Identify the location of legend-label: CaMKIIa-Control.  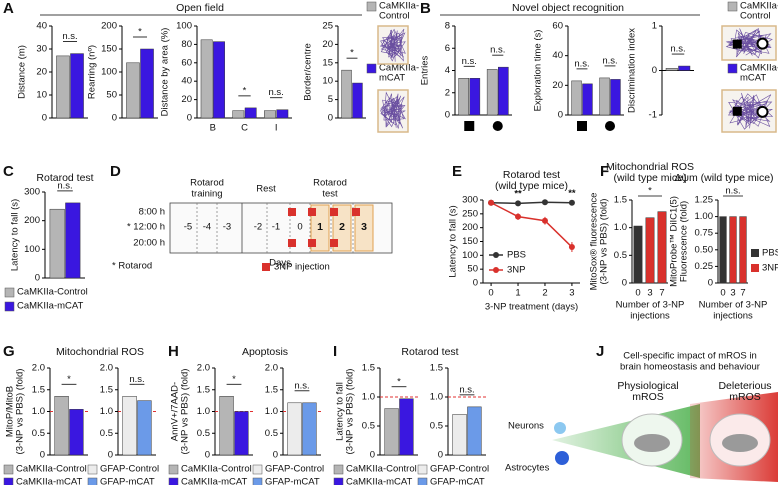
(51, 469).